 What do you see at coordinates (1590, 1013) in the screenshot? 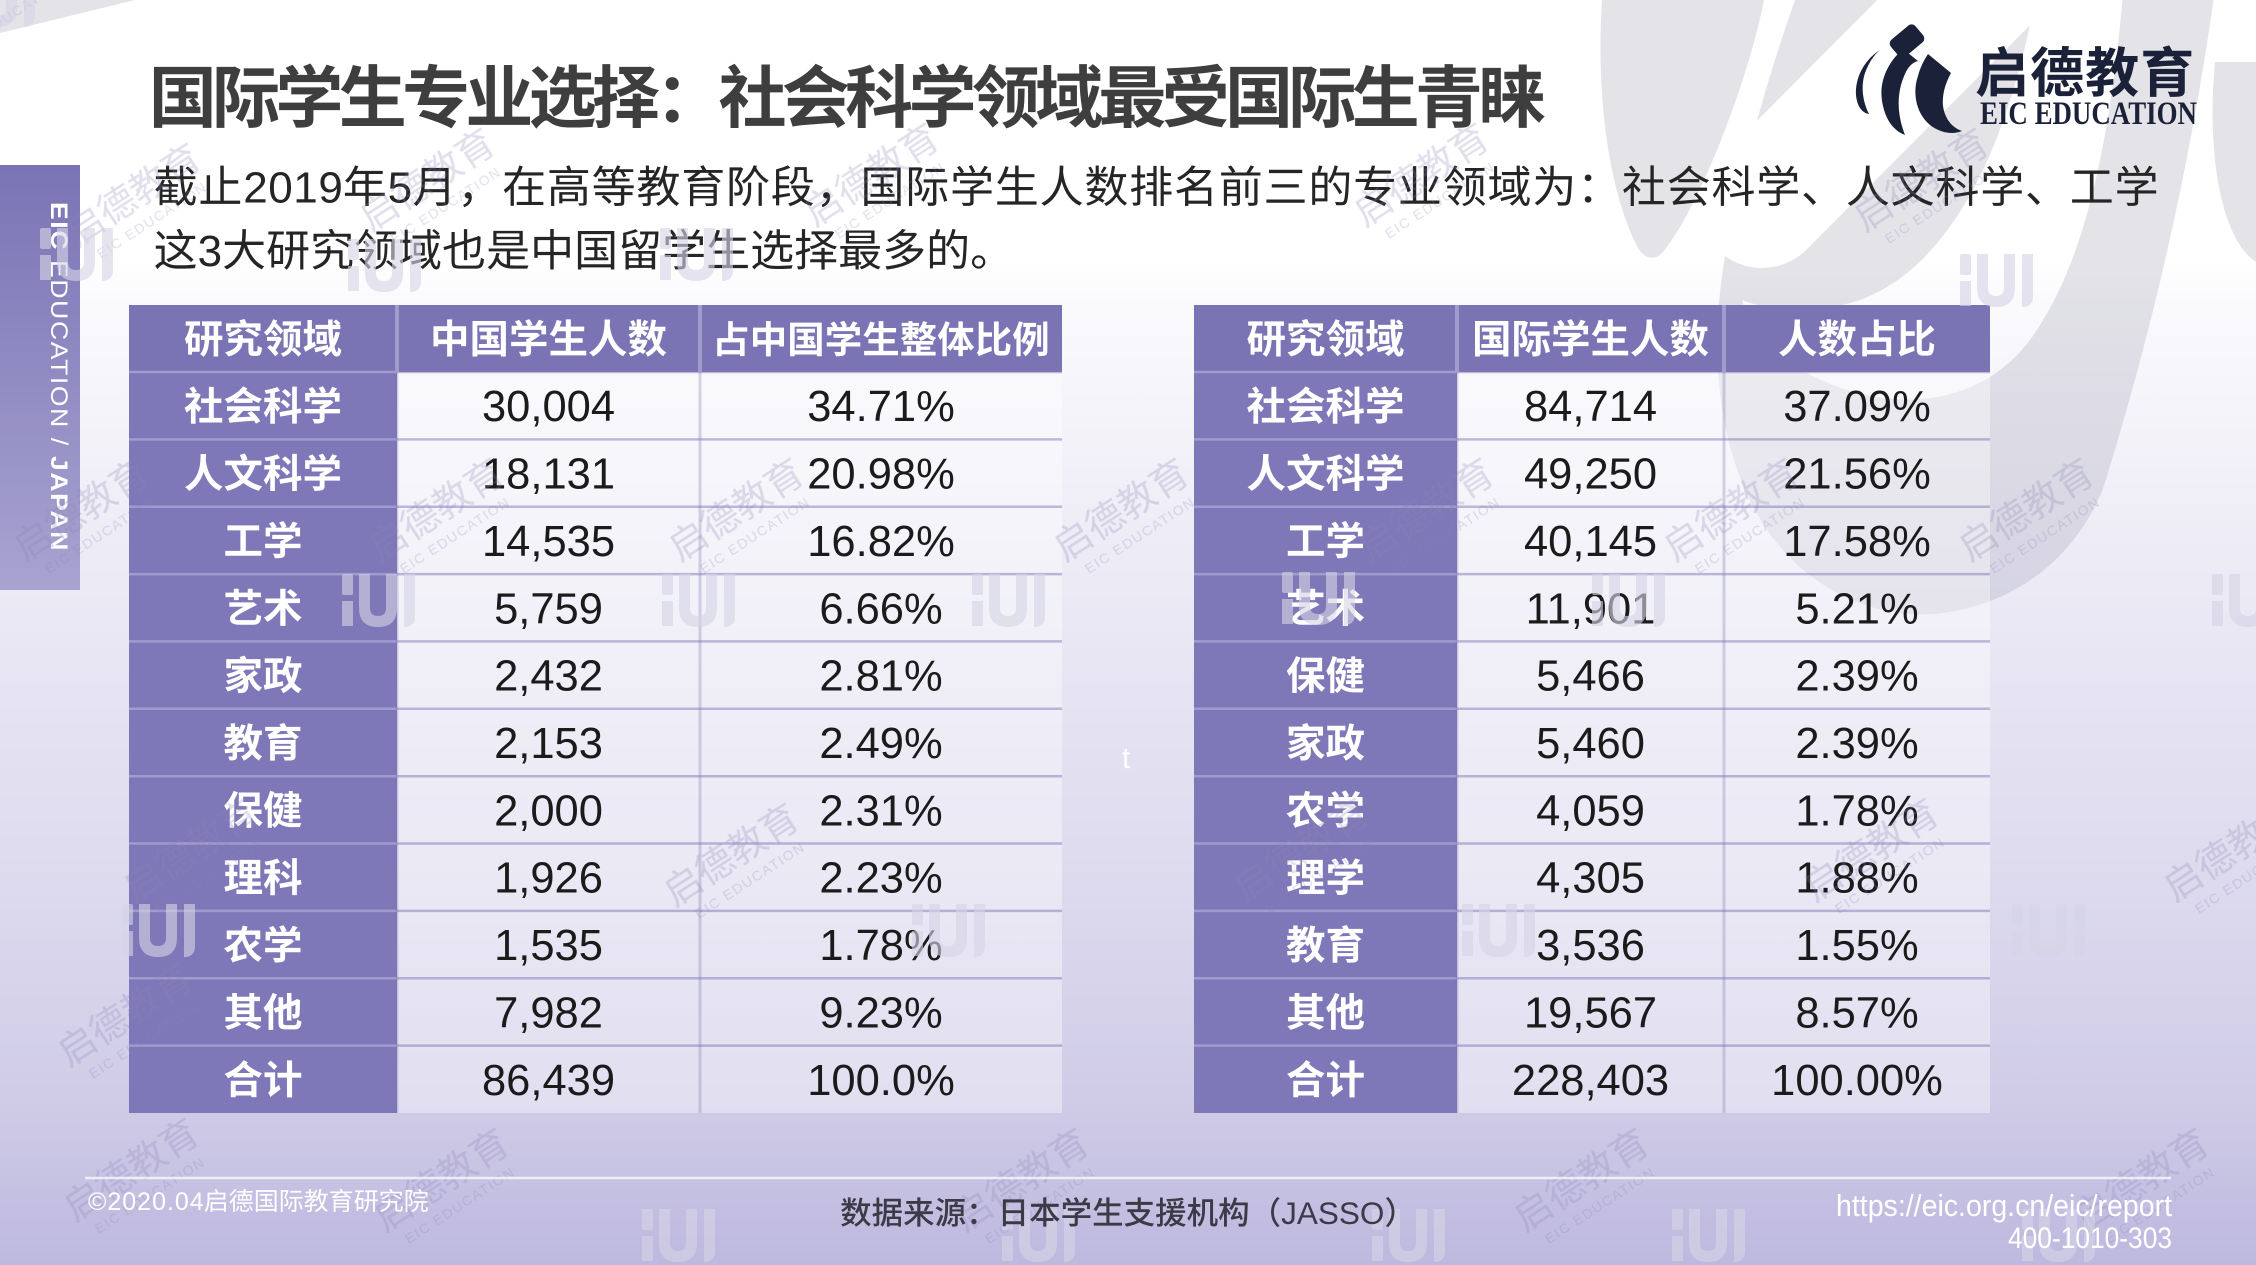
I see `svg-text: 19,567` at bounding box center [1590, 1013].